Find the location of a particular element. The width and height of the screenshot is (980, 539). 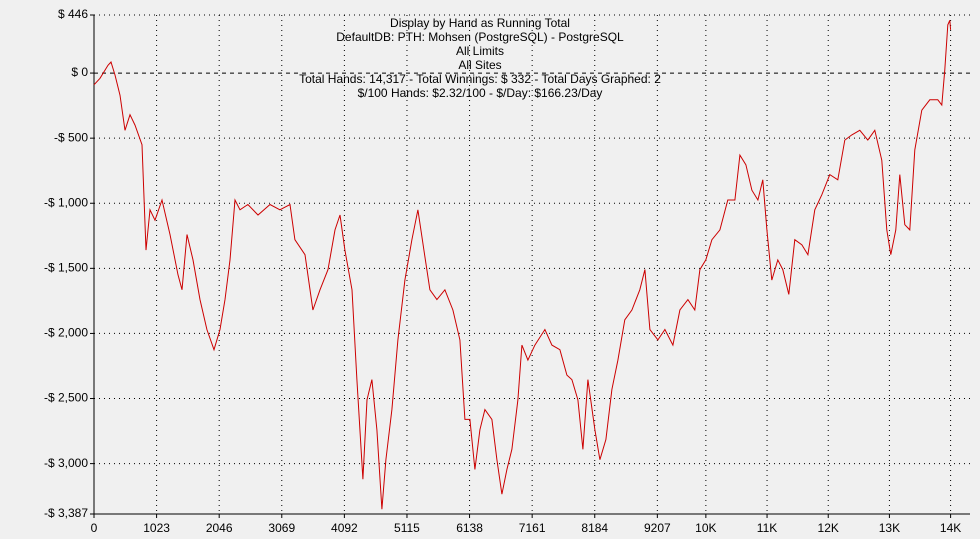

x-tick-label: 6138 is located at coordinates (469, 528).